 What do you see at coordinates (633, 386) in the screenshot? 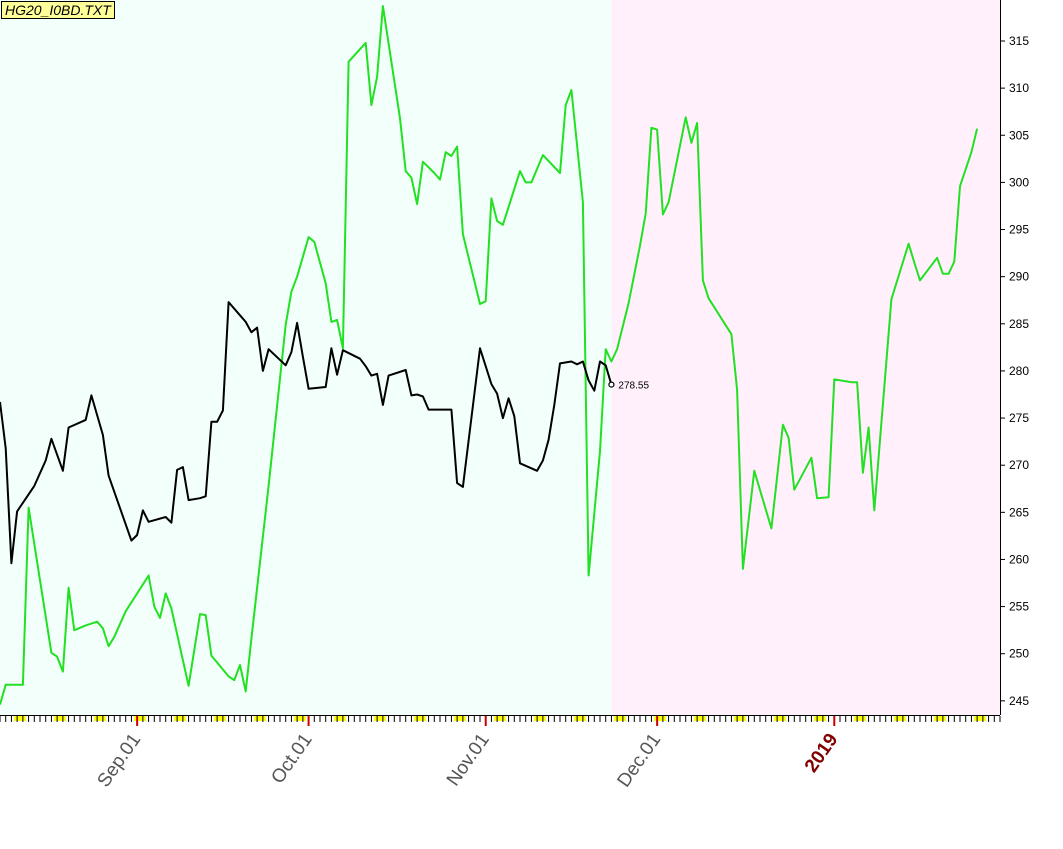
I see `last-value-label: 278.55` at bounding box center [633, 386].